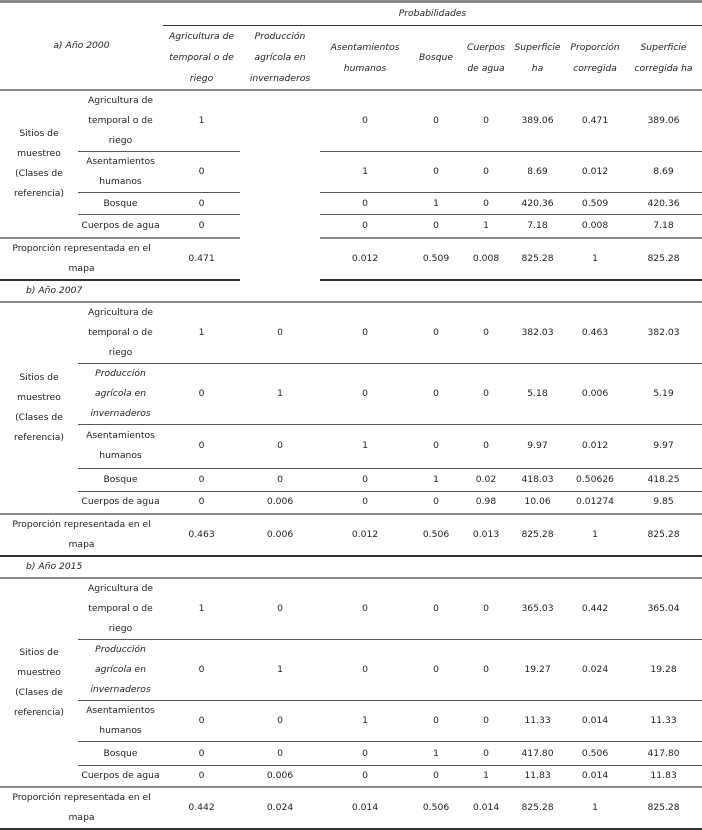 The height and width of the screenshot is (830, 702). What do you see at coordinates (486, 480) in the screenshot?
I see `value-cell: 0.02` at bounding box center [486, 480].